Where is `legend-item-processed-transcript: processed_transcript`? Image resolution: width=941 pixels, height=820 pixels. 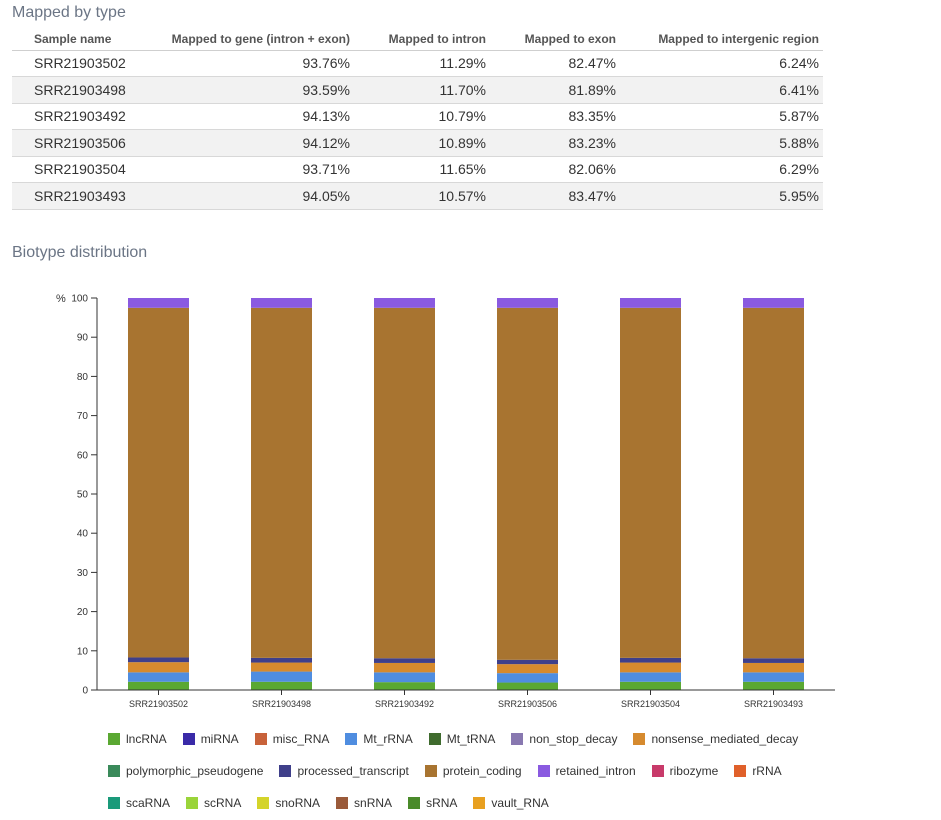 legend-item-processed-transcript: processed_transcript is located at coordinates (344, 771).